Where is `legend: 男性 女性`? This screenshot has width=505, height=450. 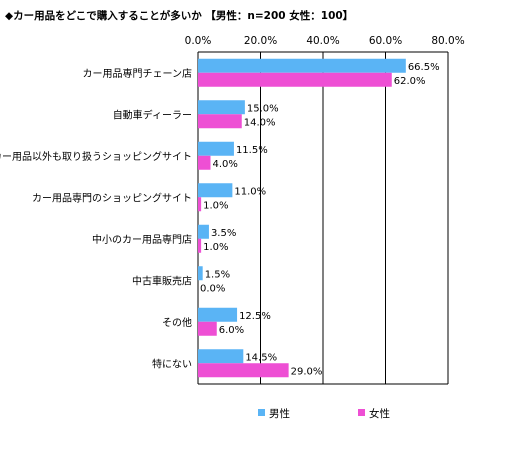
legend: 男性 女性 is located at coordinates (324, 413).